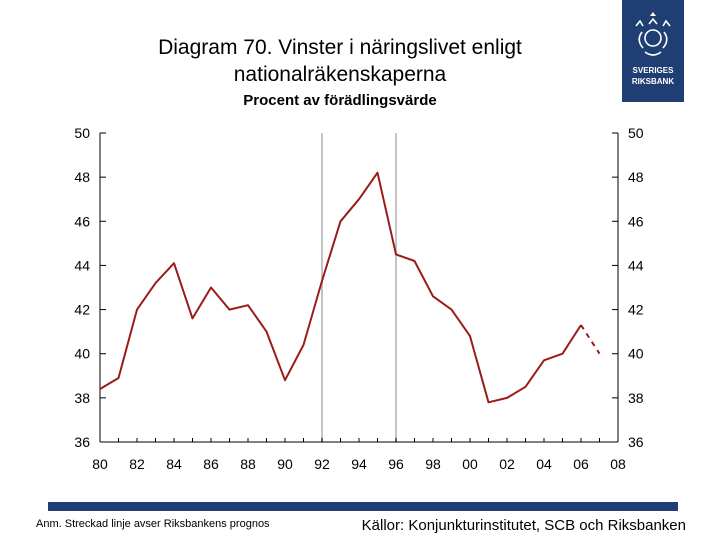 The image size is (720, 540). Describe the element at coordinates (636, 265) in the screenshot. I see `y-tick-label-right-44: 44` at that location.